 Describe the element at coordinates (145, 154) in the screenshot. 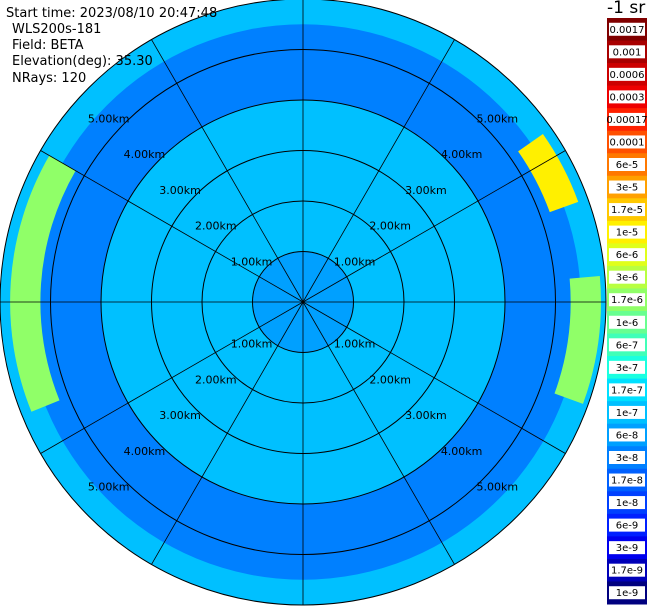

I see `range-label-4-0: 4.00km` at that location.